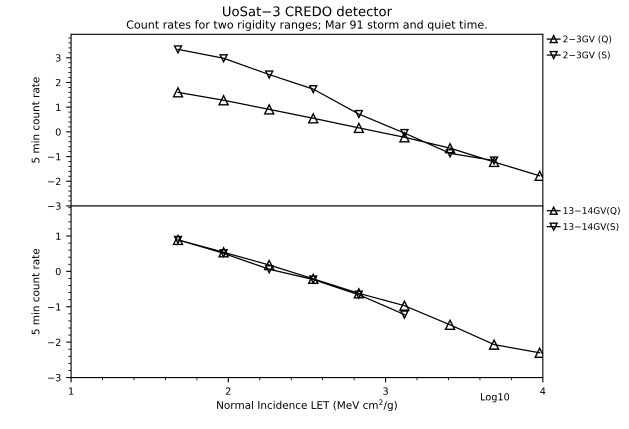 This screenshot has height=429, width=629. Describe the element at coordinates (306, 25) in the screenshot. I see `chart-subtitle: Count rates for two rigidity ranges; Mar 91 storm and quiet time.` at that location.